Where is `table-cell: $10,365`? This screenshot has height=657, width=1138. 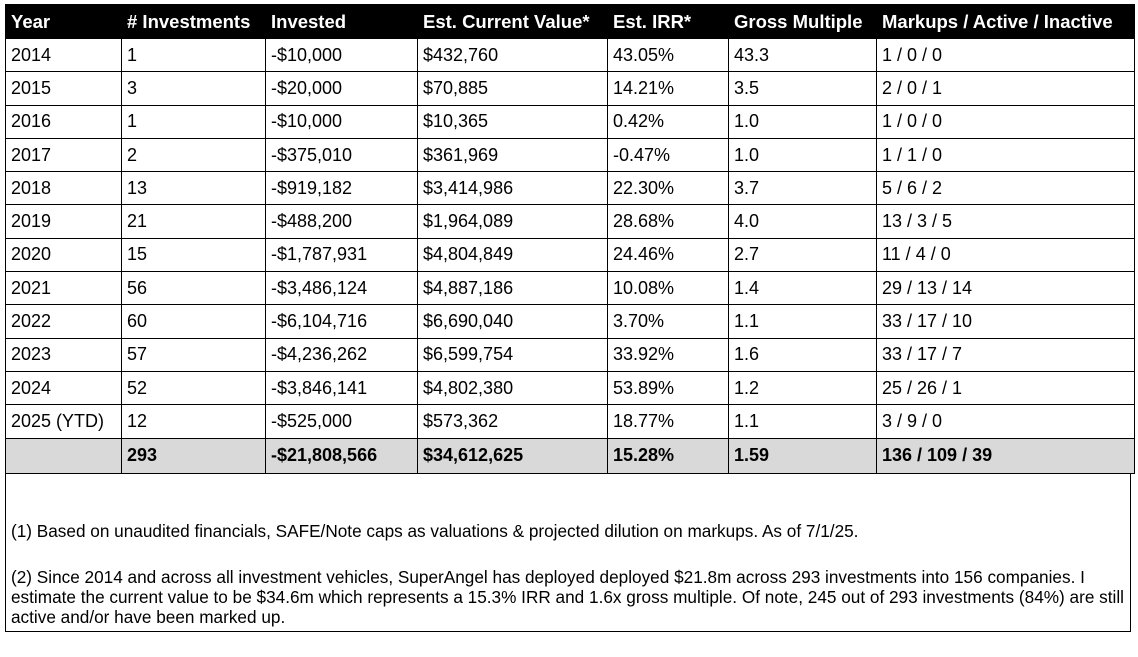 table-cell: $10,365 is located at coordinates (512, 121).